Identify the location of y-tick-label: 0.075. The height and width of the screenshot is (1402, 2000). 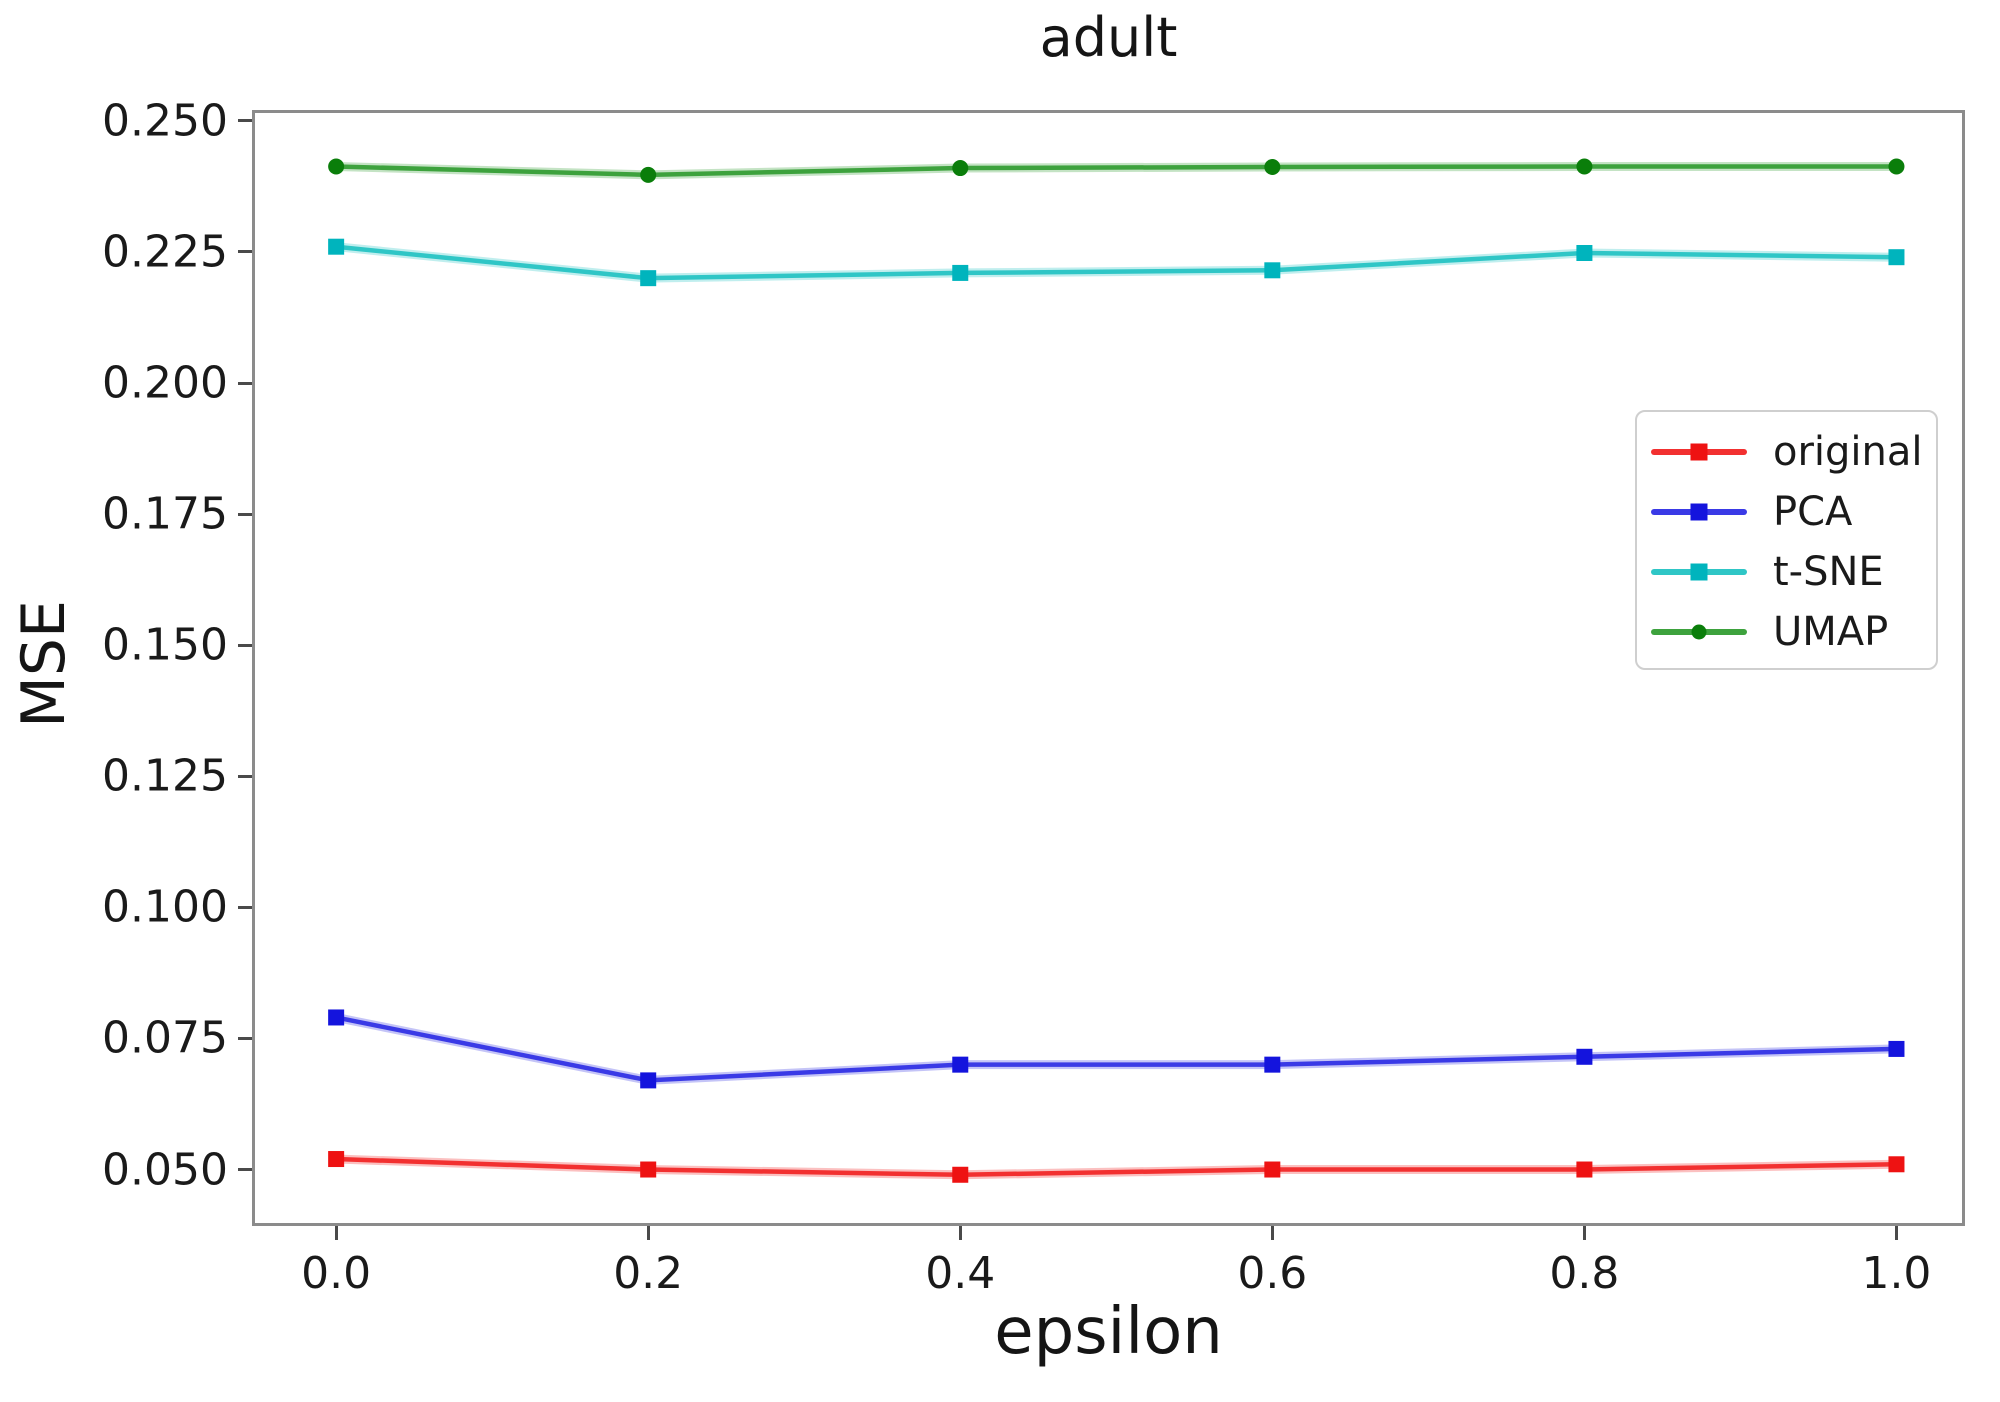
(165, 1038).